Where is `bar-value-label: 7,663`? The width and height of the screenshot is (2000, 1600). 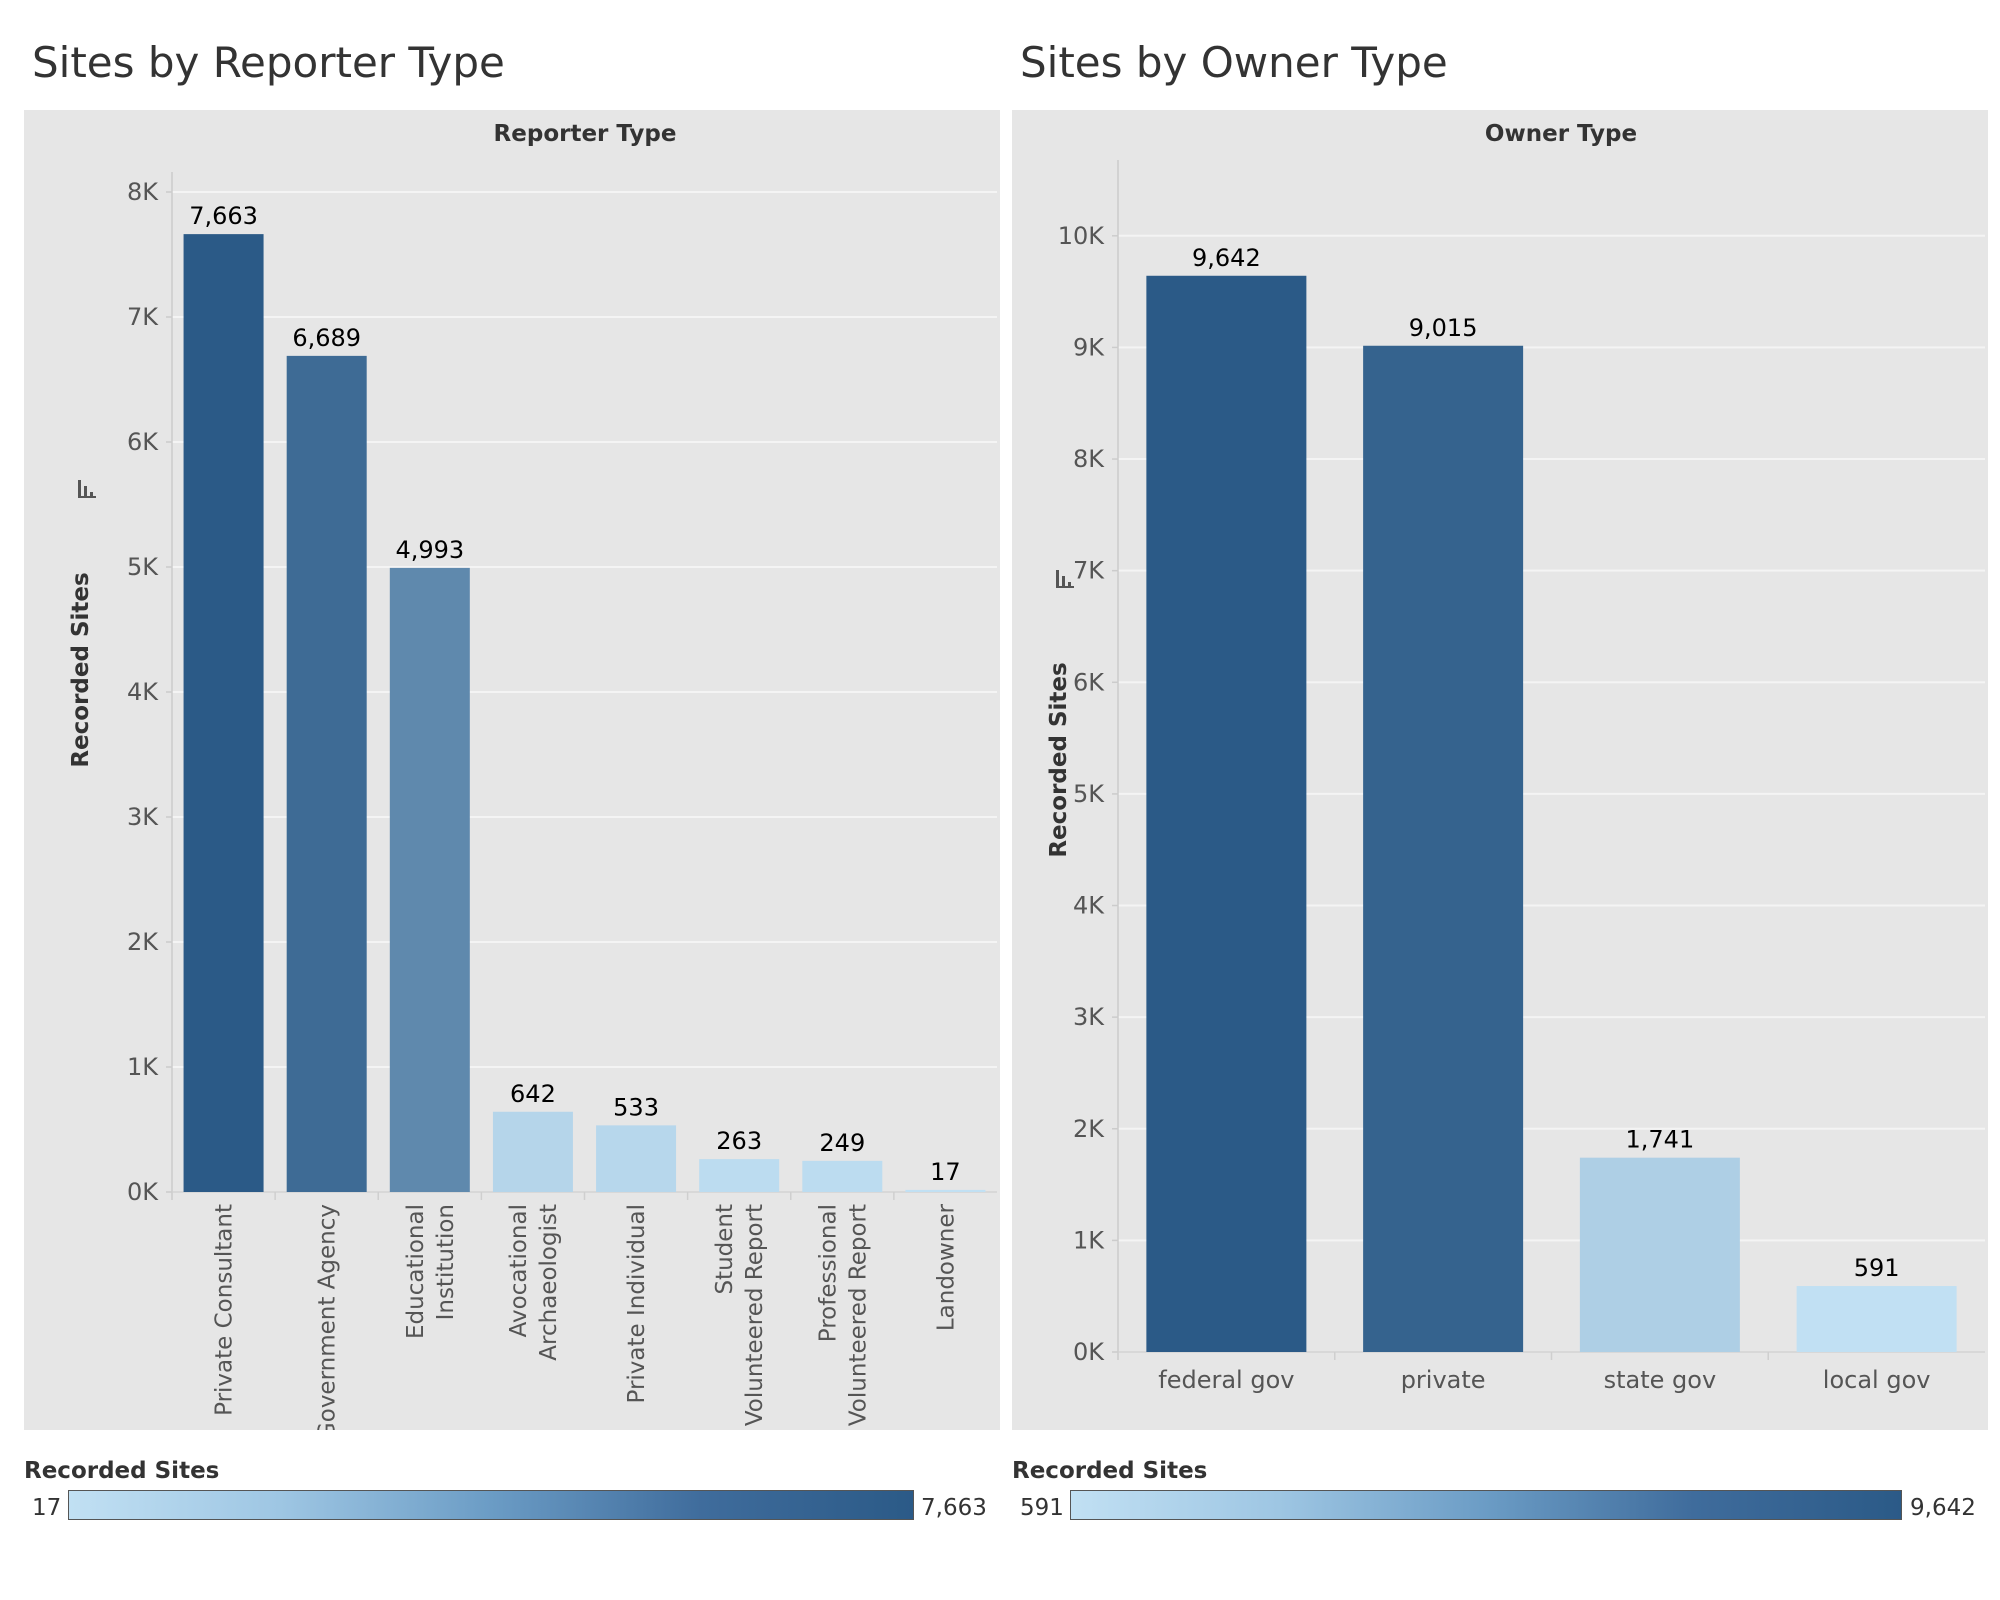 bar-value-label: 7,663 is located at coordinates (223, 216).